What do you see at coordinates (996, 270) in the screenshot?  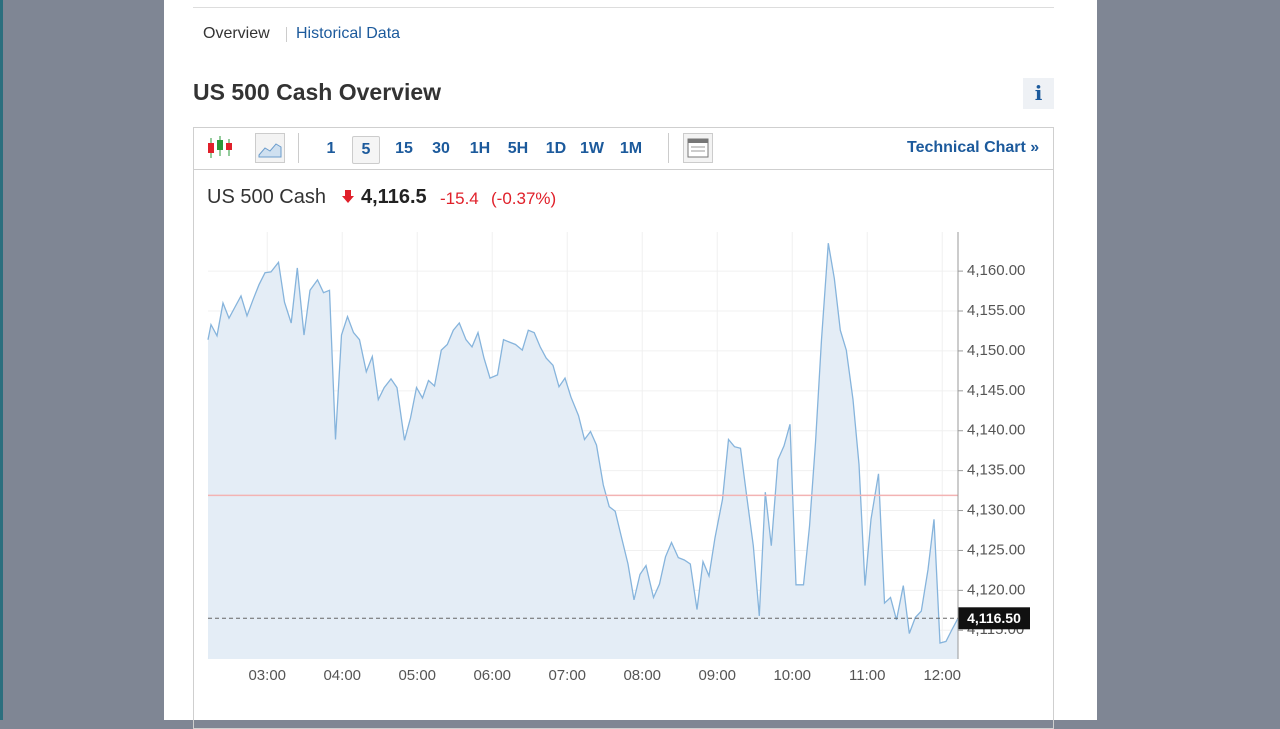 I see `y-tick-label: 4,160.00` at bounding box center [996, 270].